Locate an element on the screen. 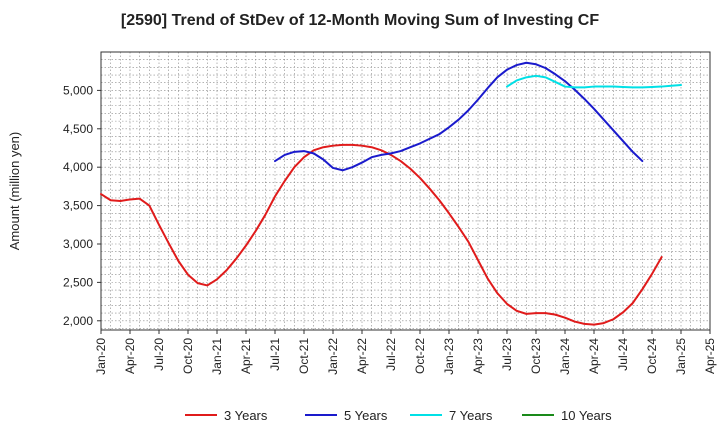  x-tick-label: Oct-20 is located at coordinates (188, 356).